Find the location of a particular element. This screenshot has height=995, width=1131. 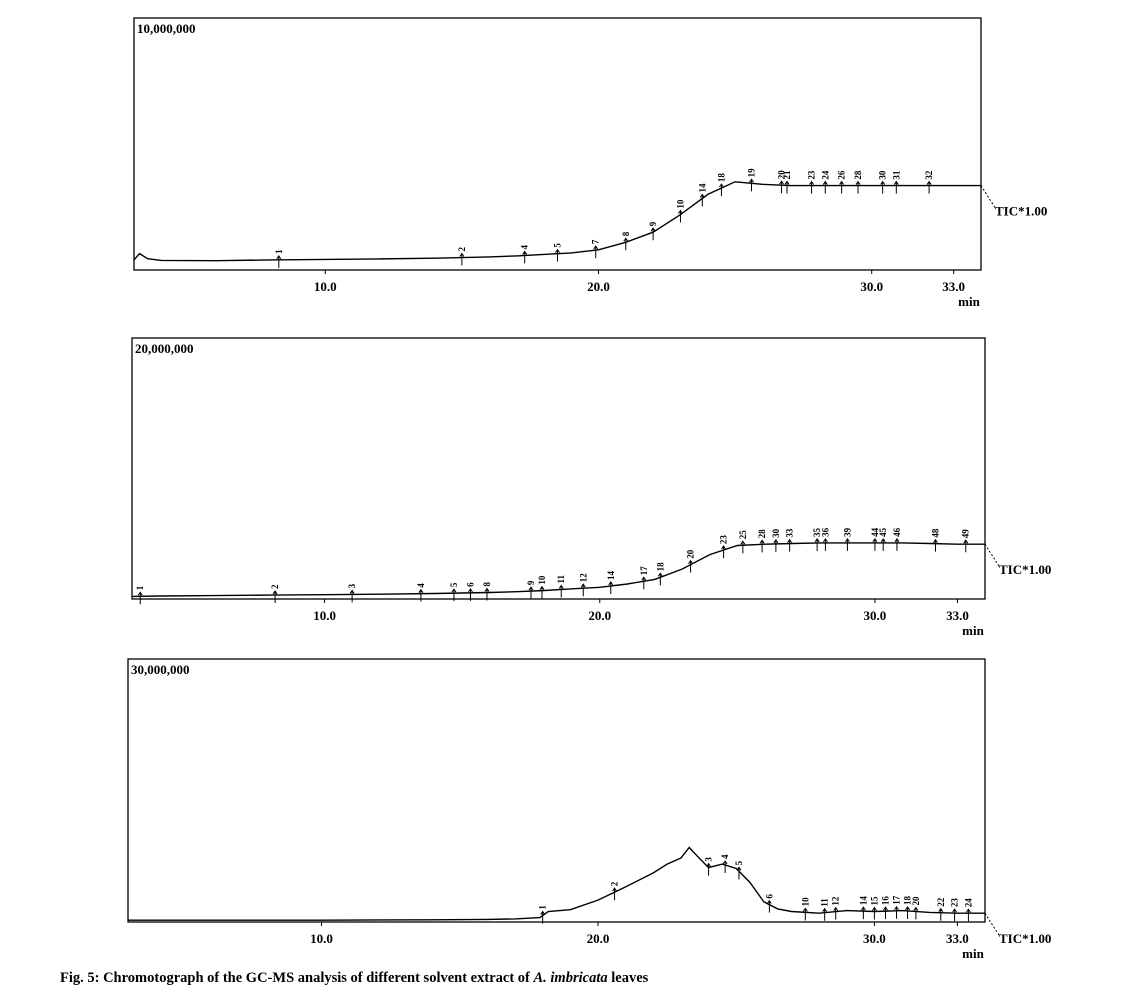

caption-species: A. imbricata is located at coordinates (570, 978).